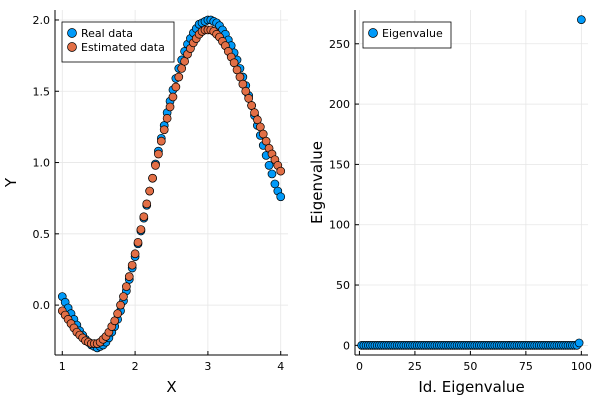 The image size is (600, 400). What do you see at coordinates (581, 366) in the screenshot?
I see `x-tick-label: 100` at bounding box center [581, 366].